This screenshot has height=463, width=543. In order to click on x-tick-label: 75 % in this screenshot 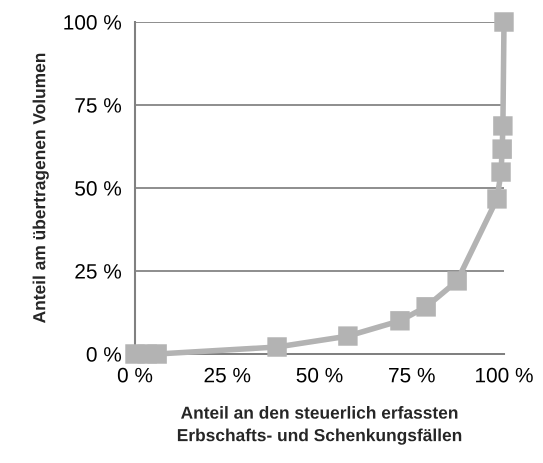, I will do `click(412, 375)`.